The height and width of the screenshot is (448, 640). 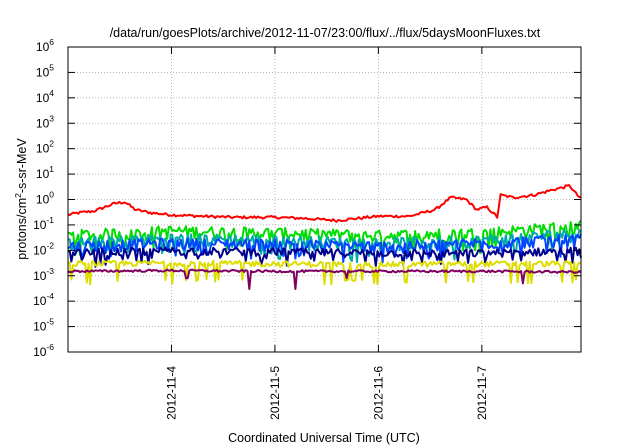 What do you see at coordinates (378, 393) in the screenshot?
I see `x-tick-label: 2012-11-6` at bounding box center [378, 393].